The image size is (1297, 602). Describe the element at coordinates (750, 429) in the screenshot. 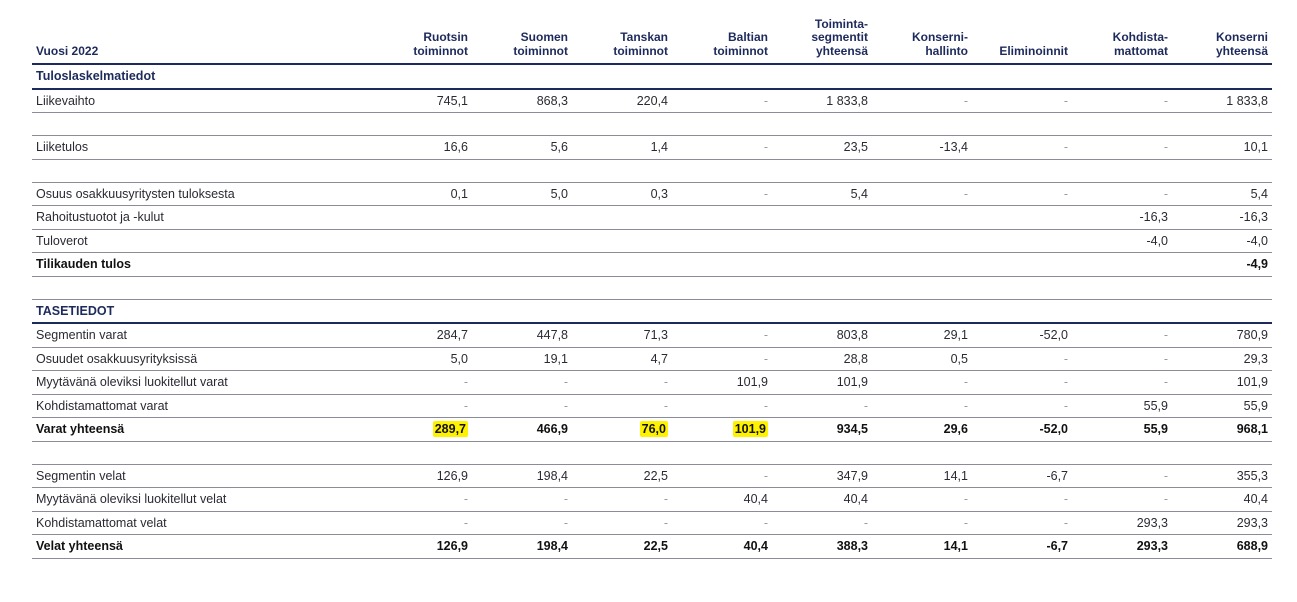

I see `highlighted-value: 101,9` at that location.